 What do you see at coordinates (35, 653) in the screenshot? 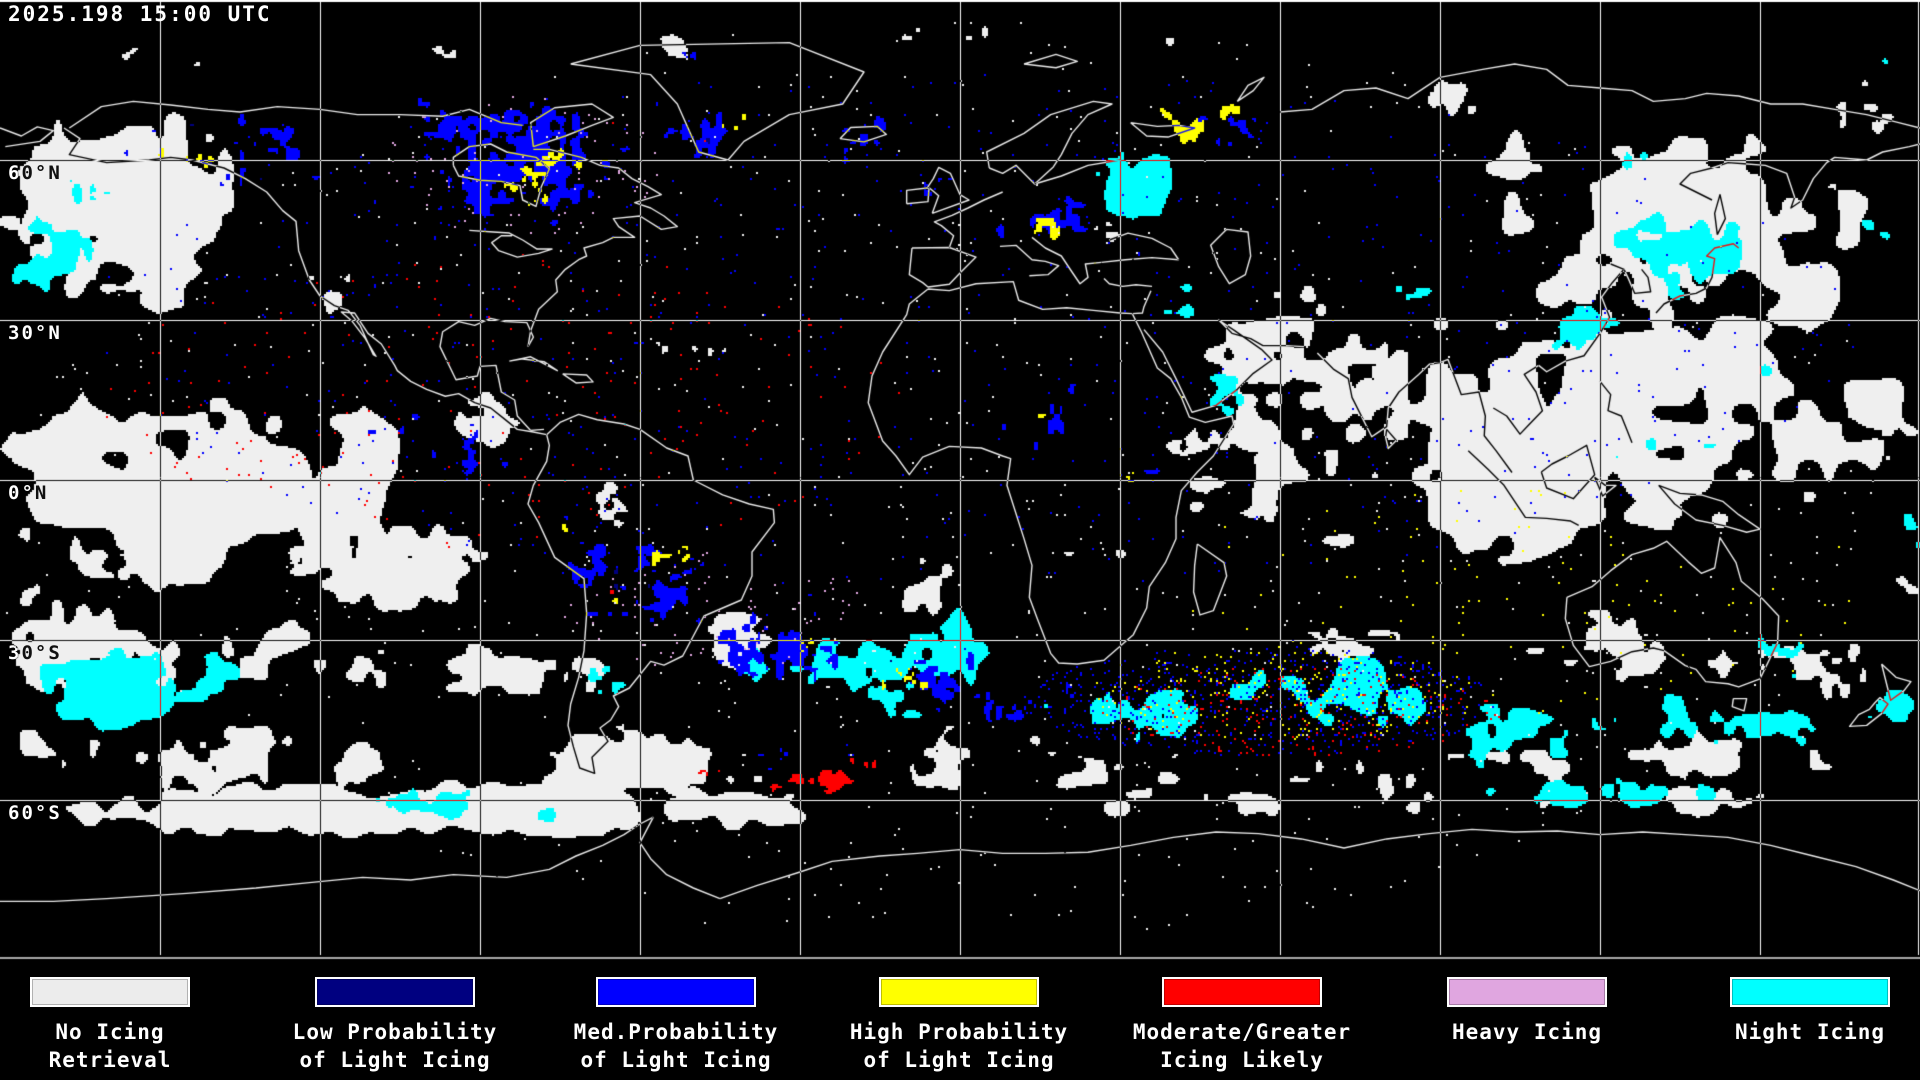
I see `lat-label-3: 30°S` at bounding box center [35, 653].